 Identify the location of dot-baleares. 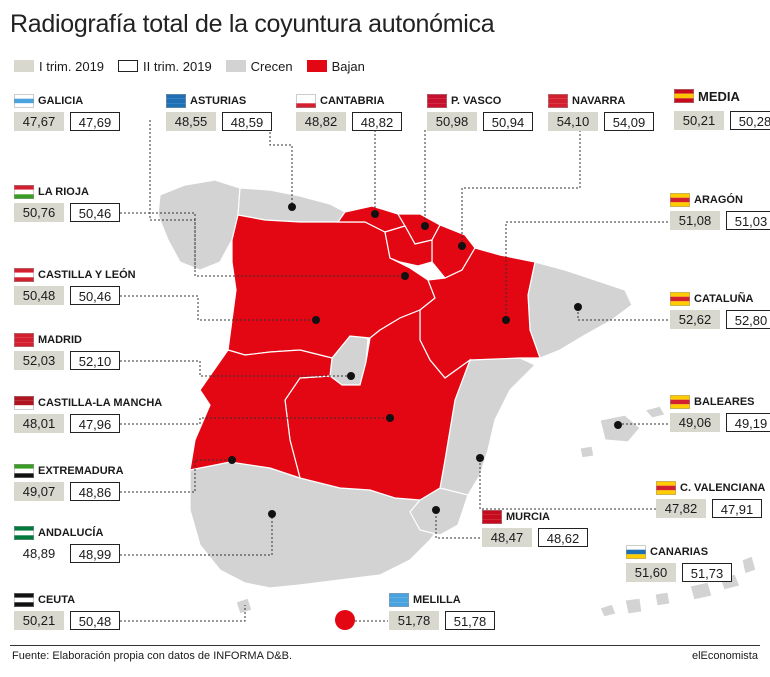
(618, 425).